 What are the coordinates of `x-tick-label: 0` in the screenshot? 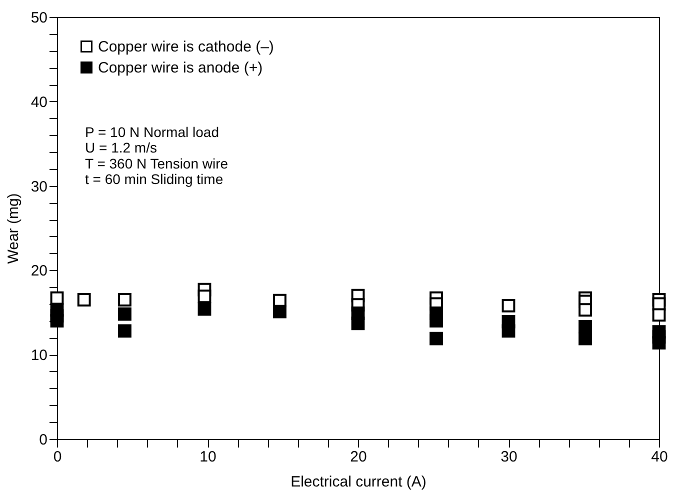 It's located at (57, 457).